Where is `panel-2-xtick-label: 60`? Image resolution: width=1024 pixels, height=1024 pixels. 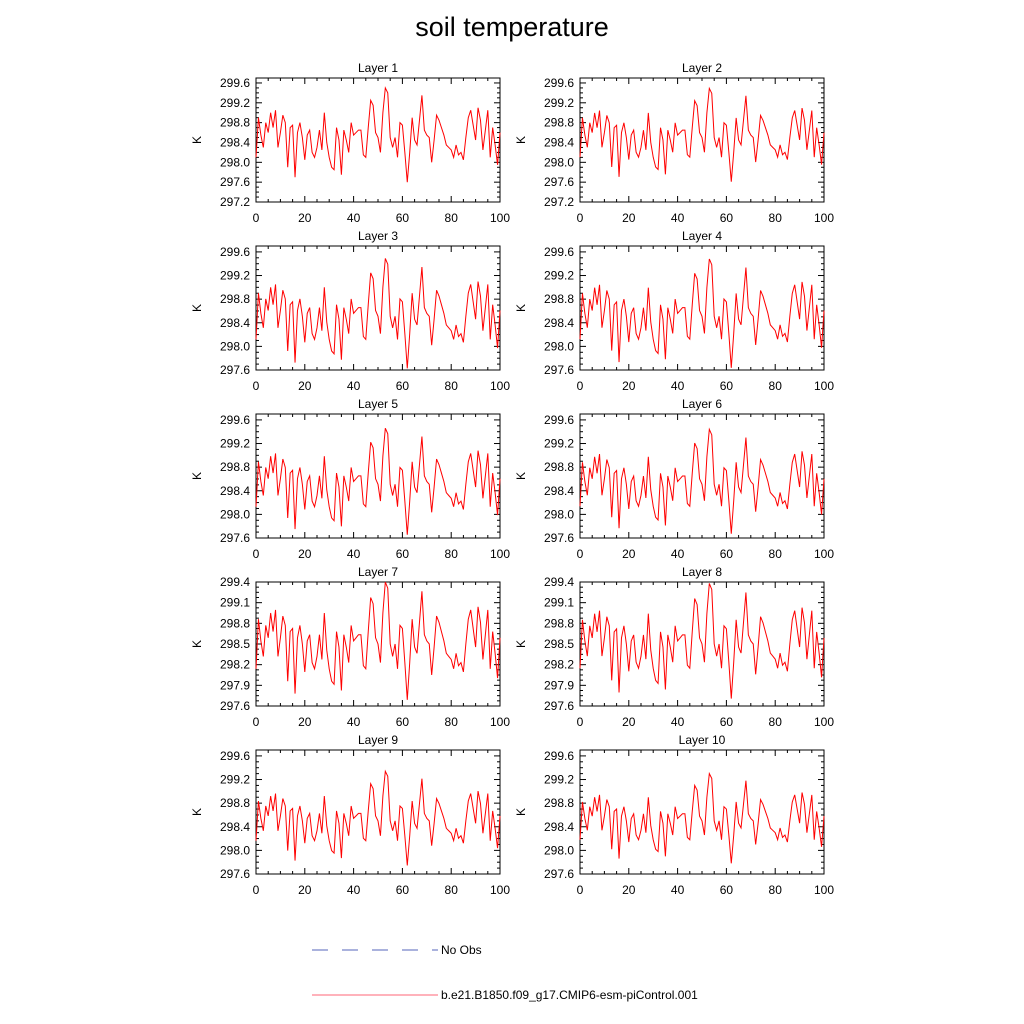 panel-2-xtick-label: 60 is located at coordinates (727, 218).